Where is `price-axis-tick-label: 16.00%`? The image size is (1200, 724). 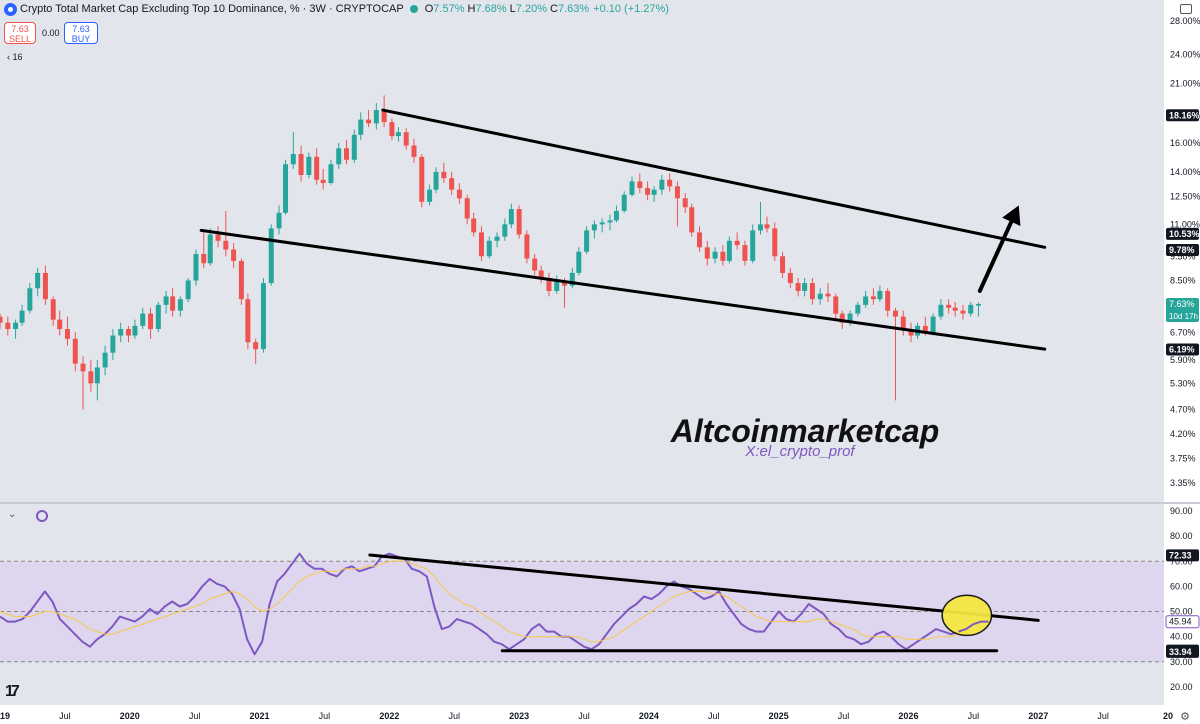
price-axis-tick-label: 16.00% is located at coordinates (1185, 143).